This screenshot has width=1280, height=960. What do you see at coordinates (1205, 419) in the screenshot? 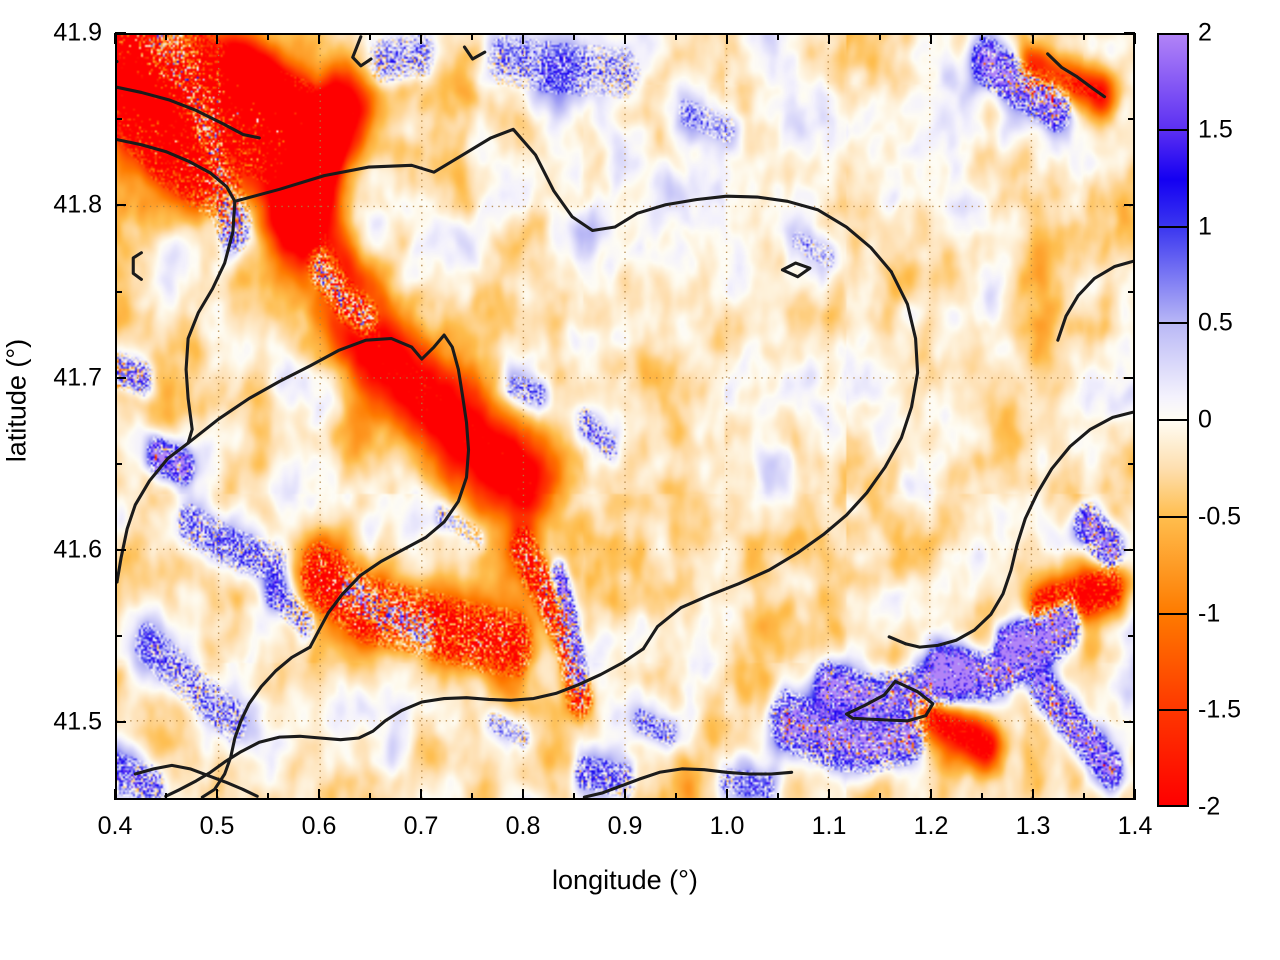
I see `colorbar-tick-label: 0` at bounding box center [1205, 419].